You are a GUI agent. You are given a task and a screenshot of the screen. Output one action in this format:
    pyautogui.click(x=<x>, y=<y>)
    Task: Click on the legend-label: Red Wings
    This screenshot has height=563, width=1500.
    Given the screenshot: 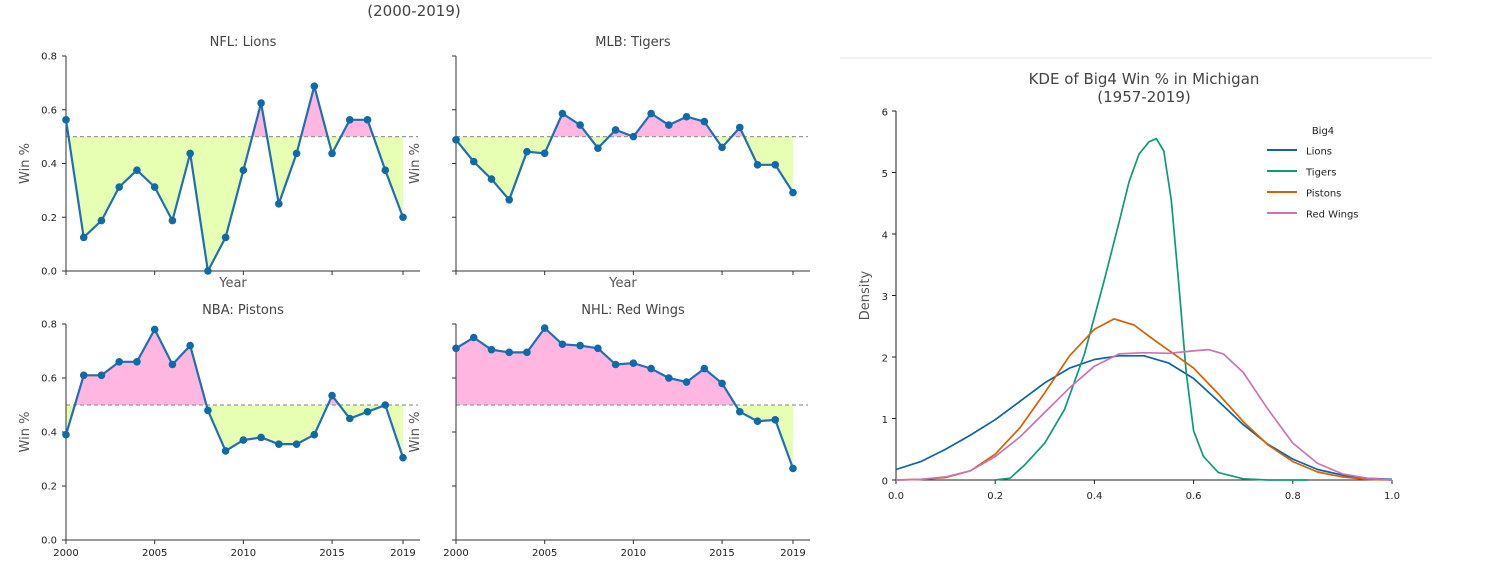 What is the action you would take?
    pyautogui.click(x=1332, y=215)
    